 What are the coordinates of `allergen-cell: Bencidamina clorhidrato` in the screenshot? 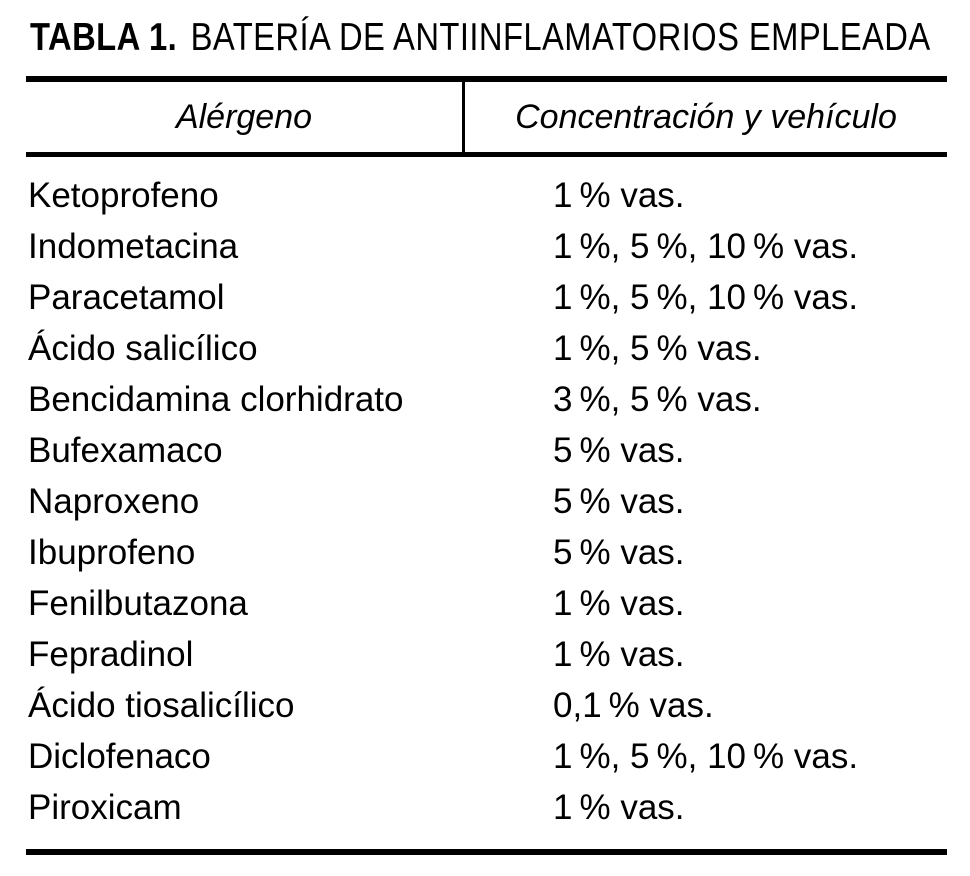 It's located at (216, 399).